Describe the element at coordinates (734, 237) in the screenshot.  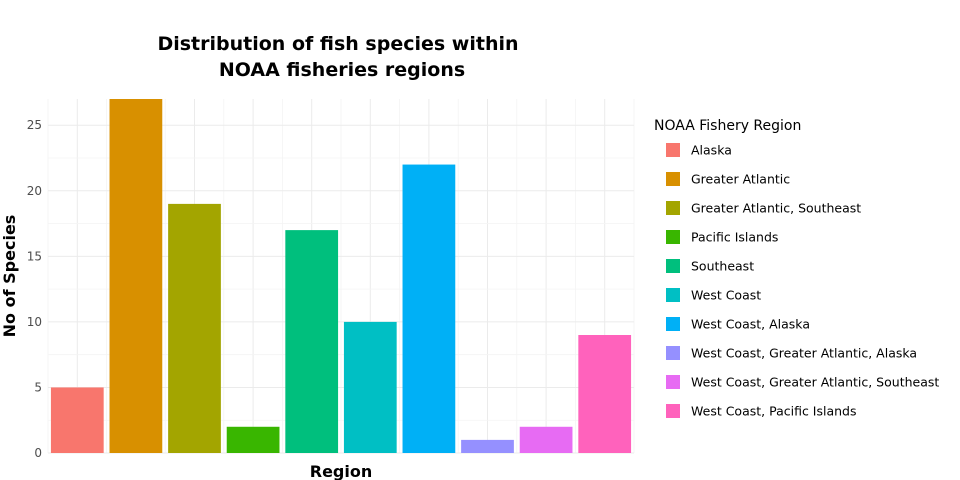
I see `legend-item-label: Pacific Islands` at that location.